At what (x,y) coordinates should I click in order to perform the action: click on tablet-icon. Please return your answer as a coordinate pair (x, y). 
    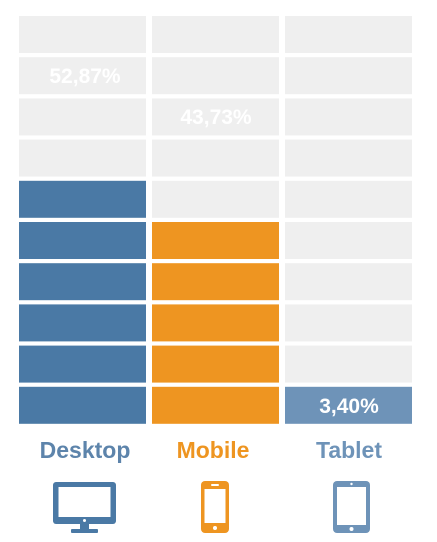
    Looking at the image, I should click on (351, 507).